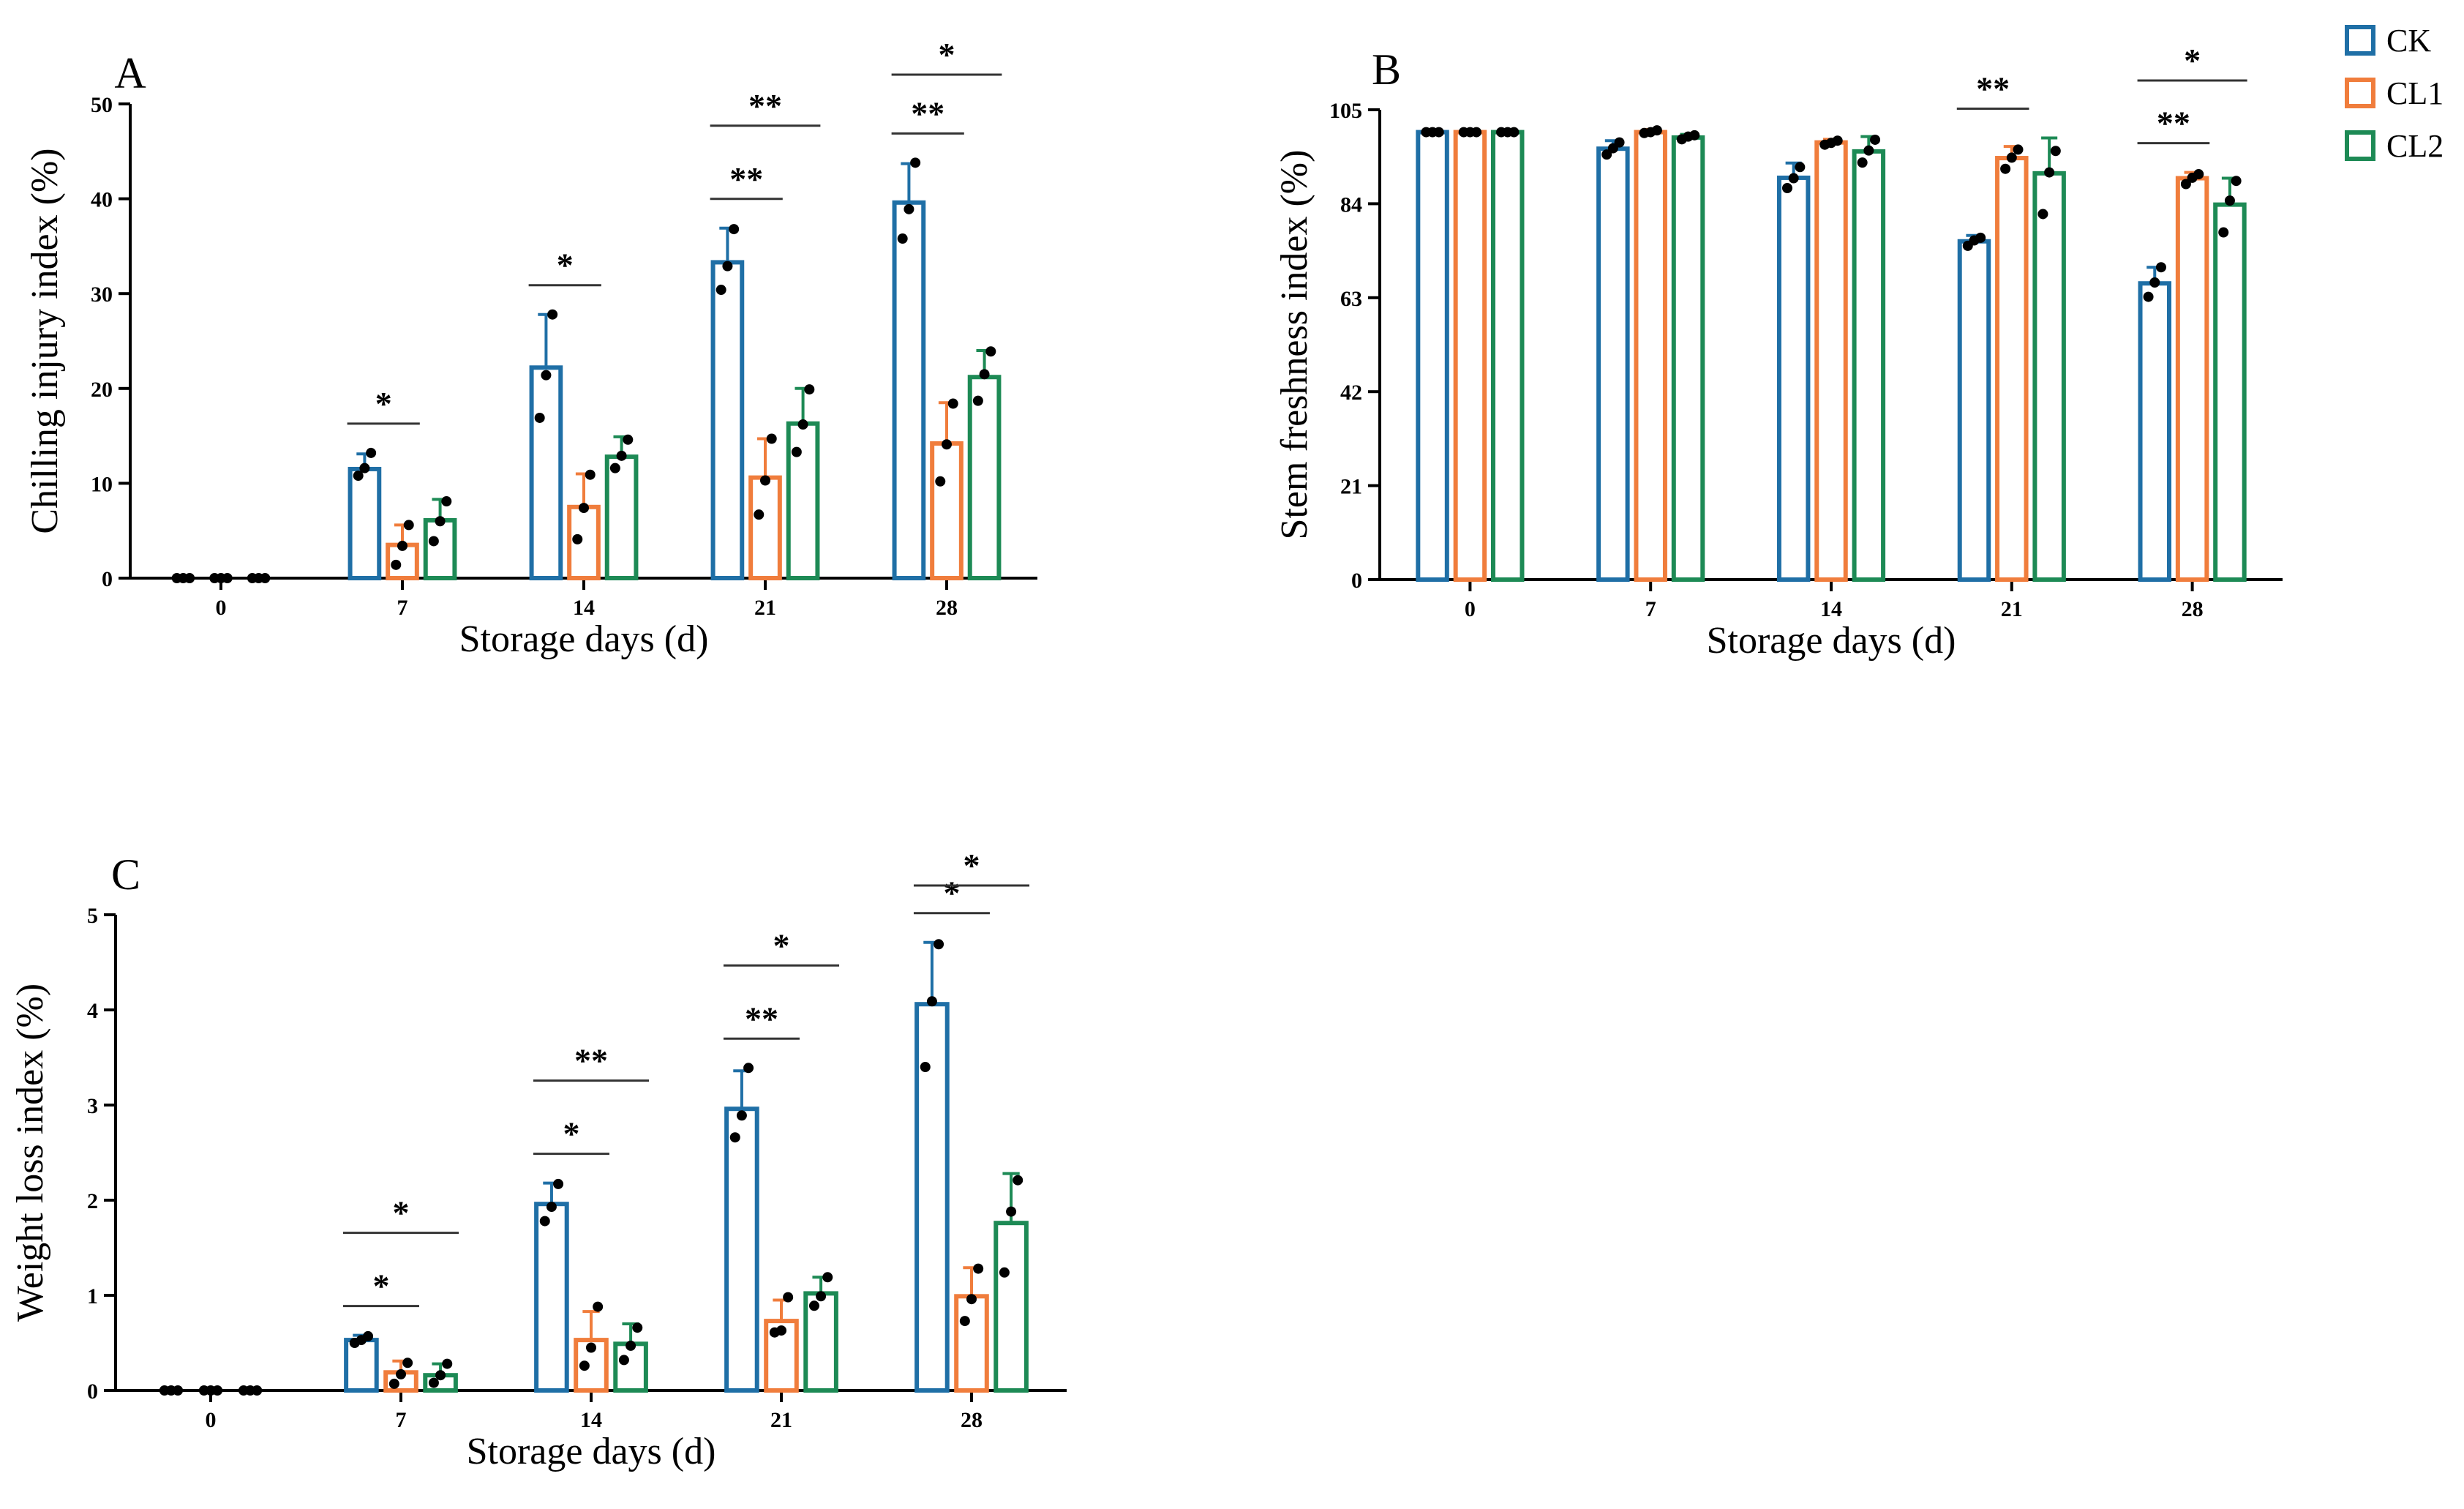  I want to click on y-tick-label: 4, so click(92, 1011).